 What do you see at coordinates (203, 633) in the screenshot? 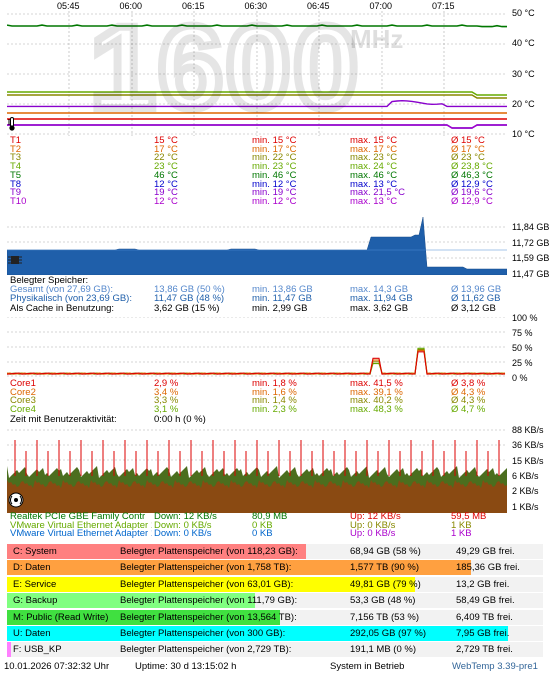
I see `drive-capacity: Belegter Plattenspeicher (von 300 GB):` at bounding box center [203, 633].